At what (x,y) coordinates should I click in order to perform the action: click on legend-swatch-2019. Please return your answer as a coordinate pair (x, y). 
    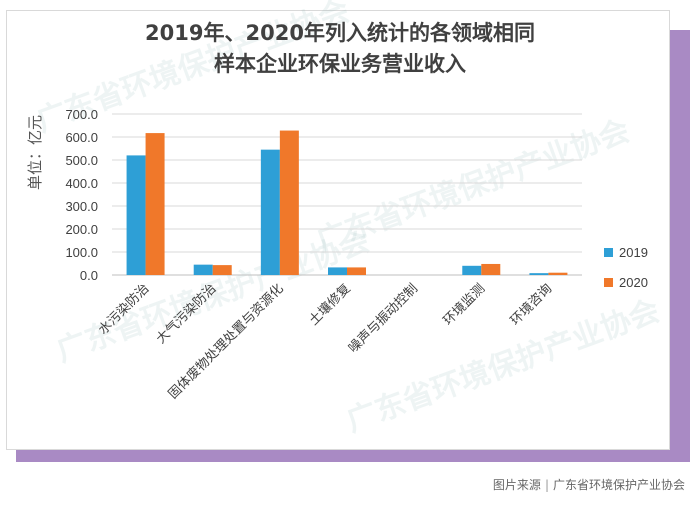
    Looking at the image, I should click on (608, 252).